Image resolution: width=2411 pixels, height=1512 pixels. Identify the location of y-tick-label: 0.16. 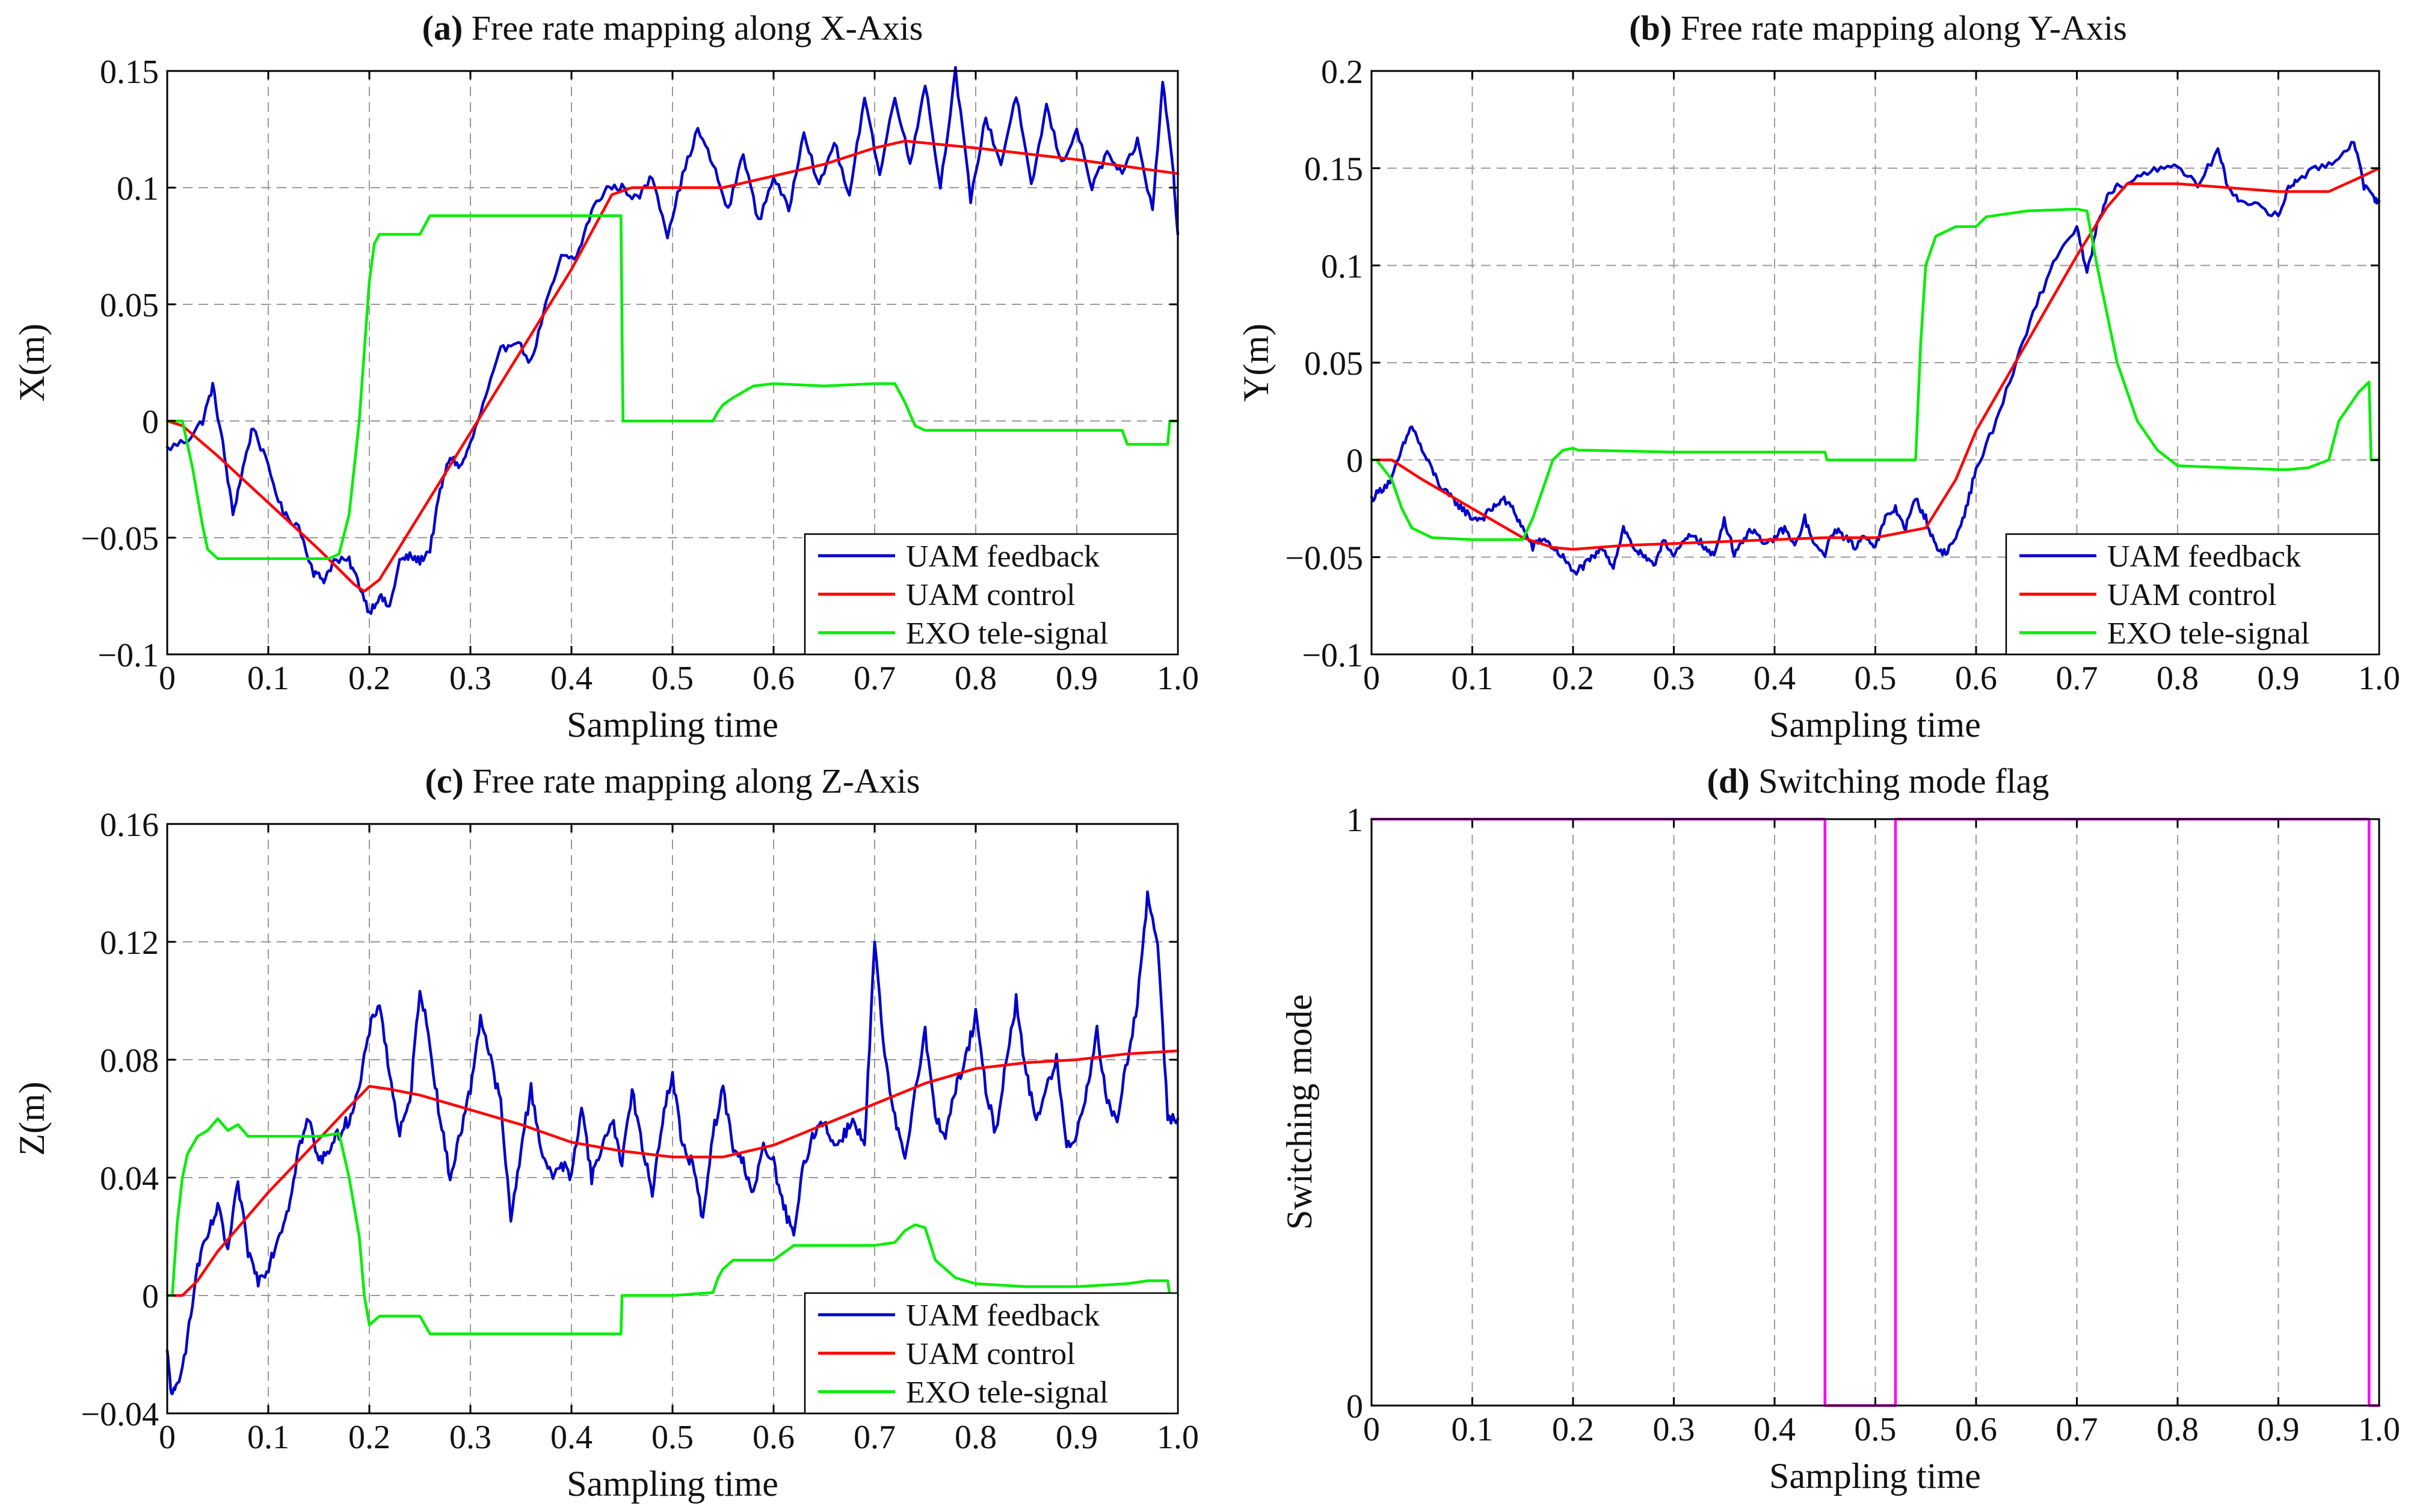
(129, 826).